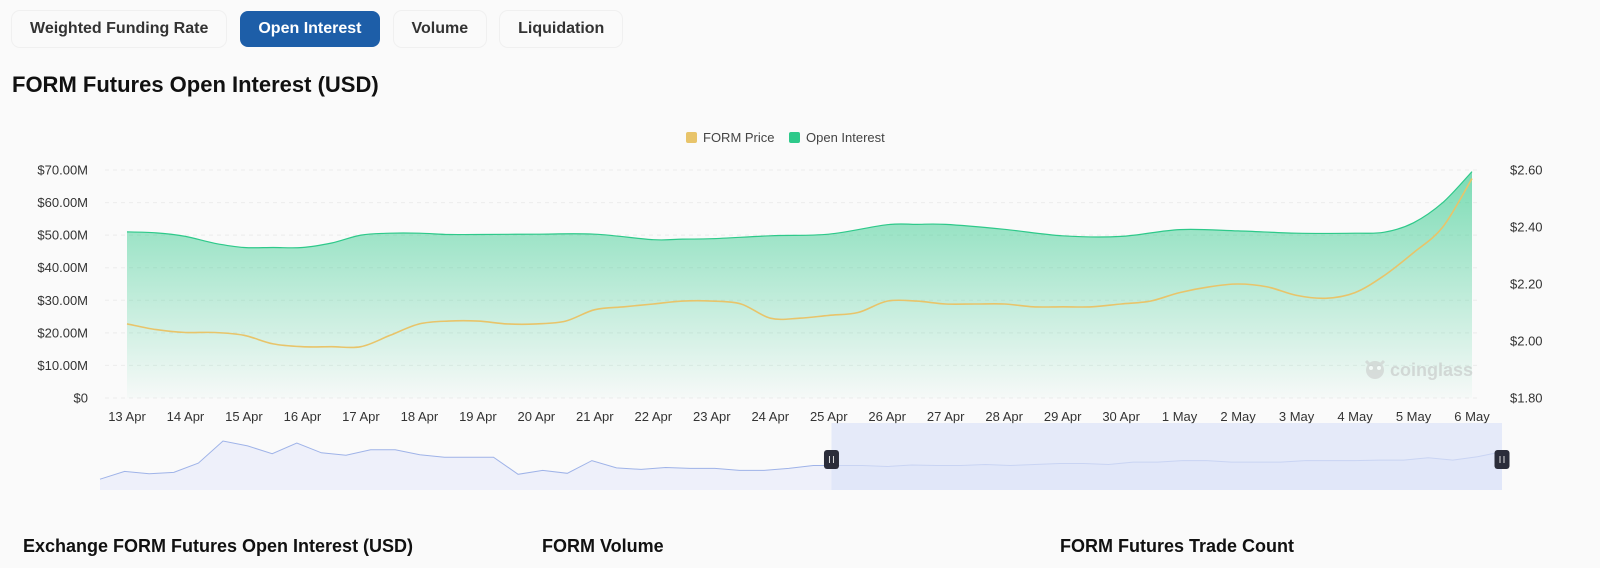 The height and width of the screenshot is (568, 1600). Describe the element at coordinates (62, 202) in the screenshot. I see `left-axis-tick-label: $60.00M` at that location.